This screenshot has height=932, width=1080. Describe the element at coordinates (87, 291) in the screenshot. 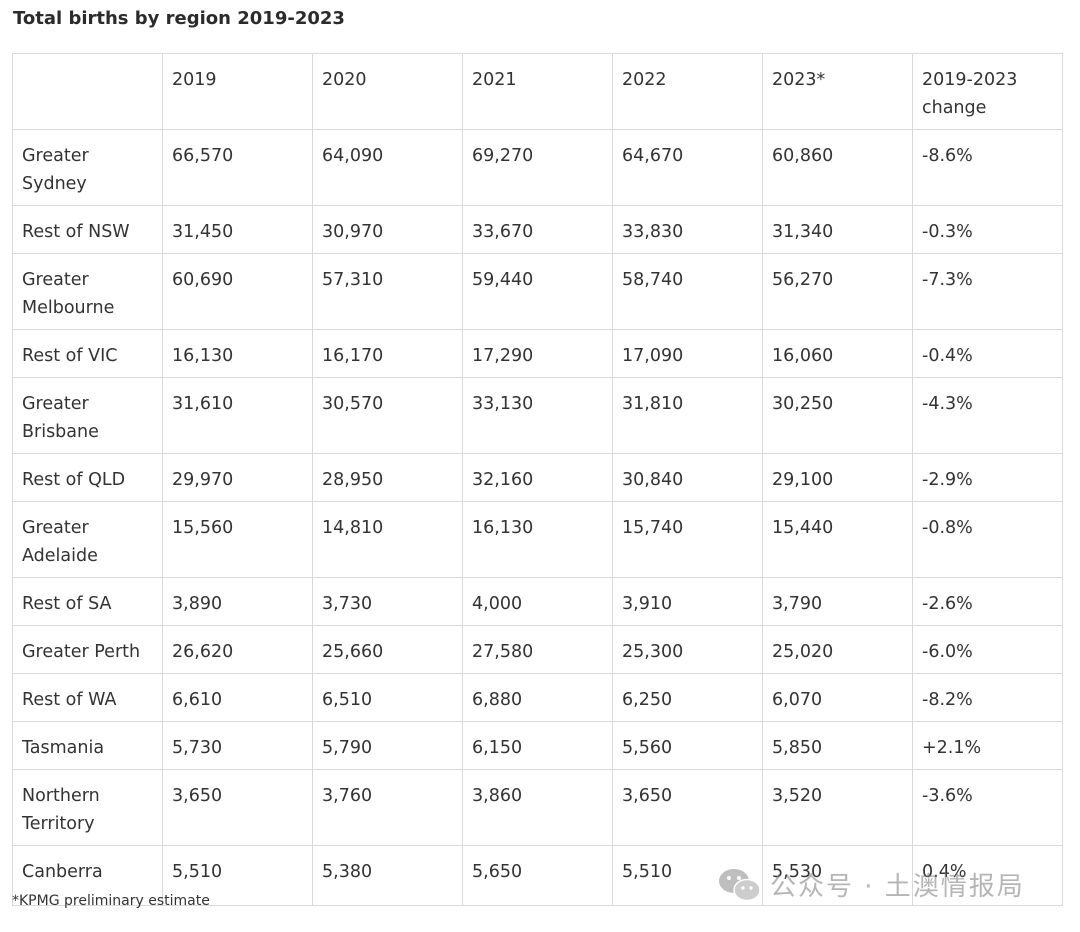

I see `region-cell: Greater Melbourne` at that location.